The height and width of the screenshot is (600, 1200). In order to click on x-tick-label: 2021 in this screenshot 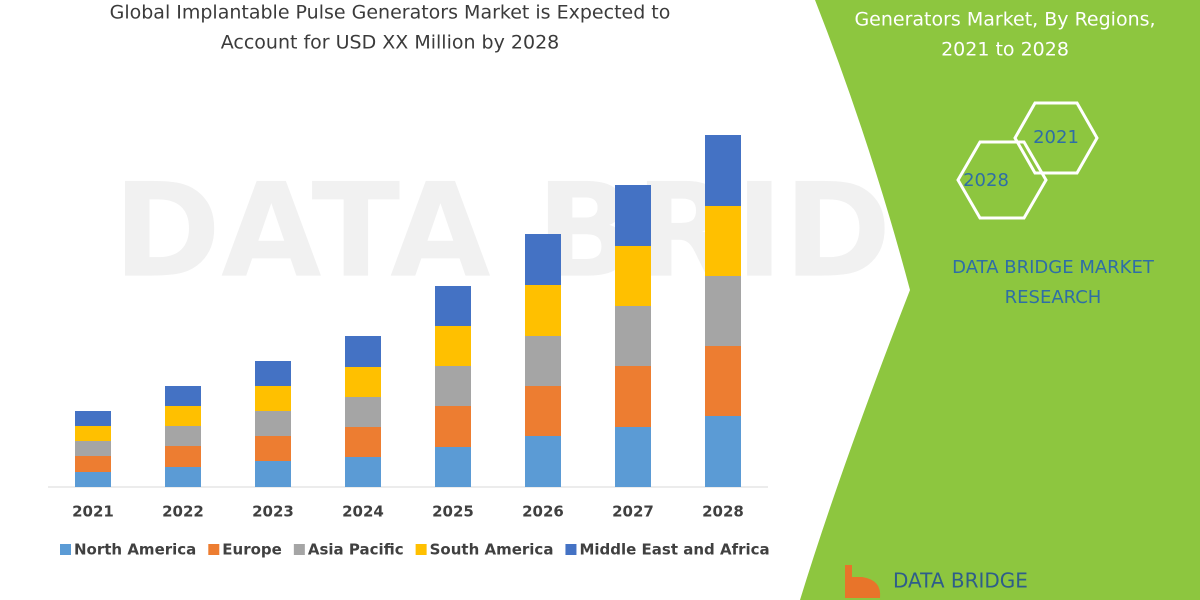, I will do `click(93, 512)`.